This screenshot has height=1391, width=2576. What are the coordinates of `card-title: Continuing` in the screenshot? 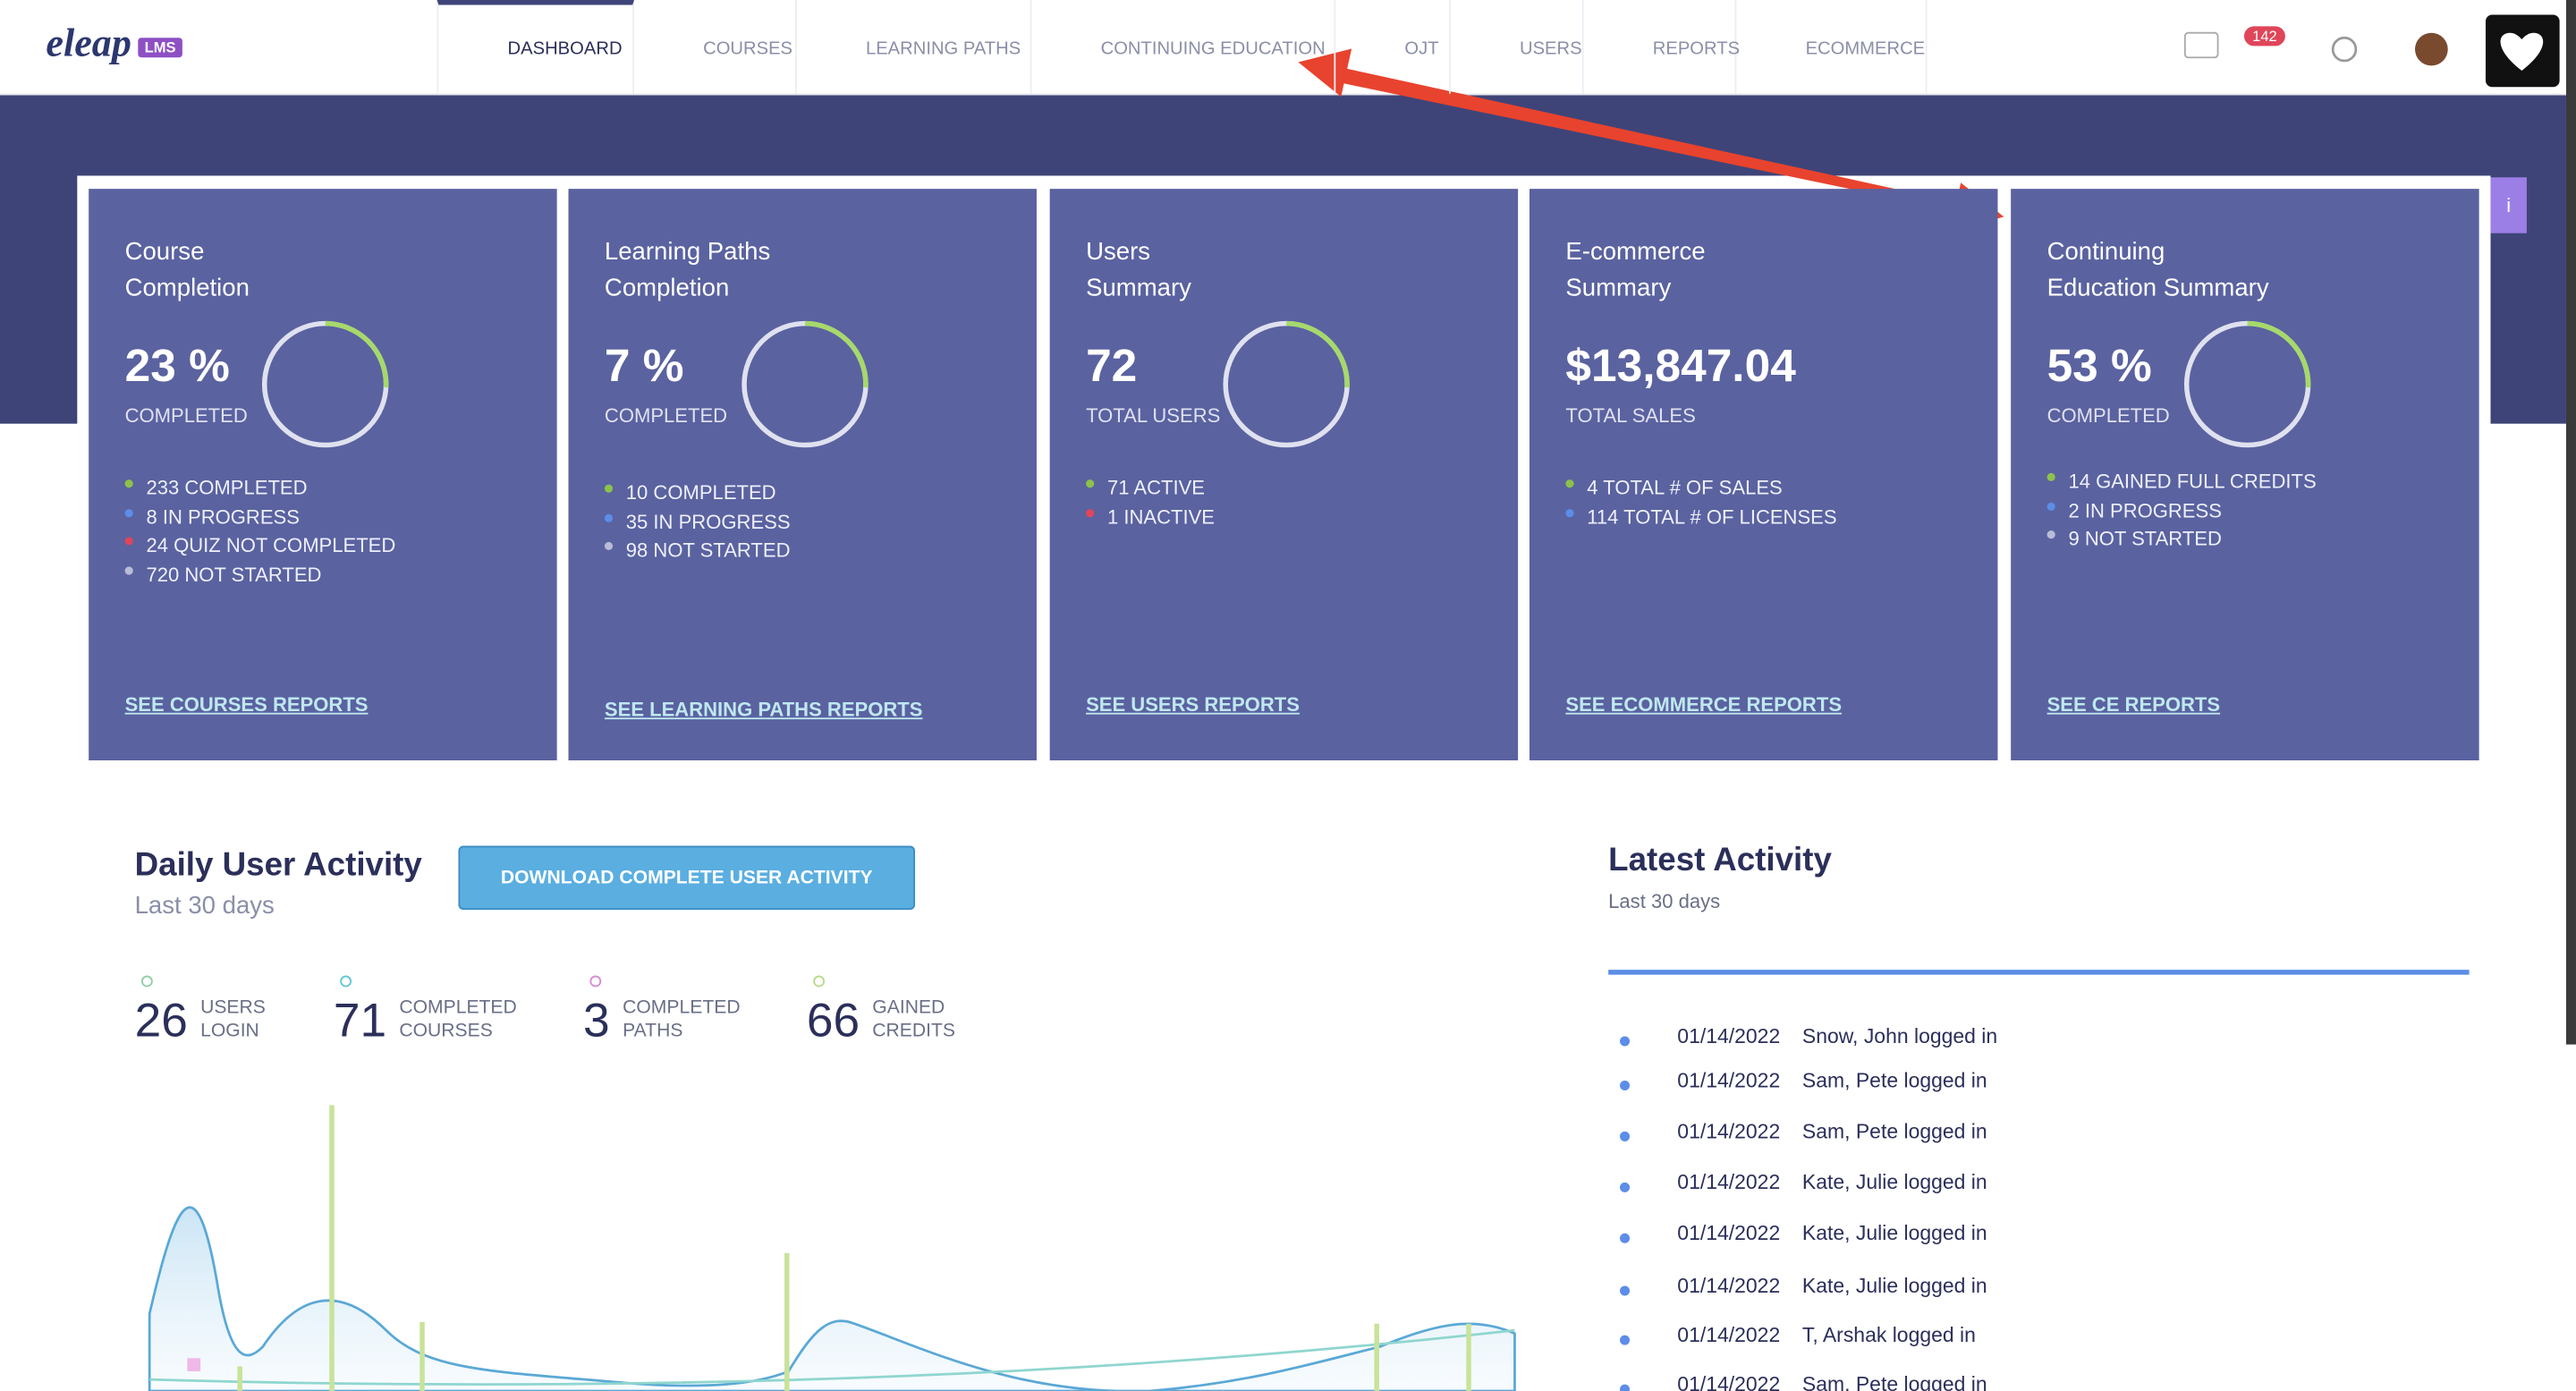 It's located at (2106, 252).